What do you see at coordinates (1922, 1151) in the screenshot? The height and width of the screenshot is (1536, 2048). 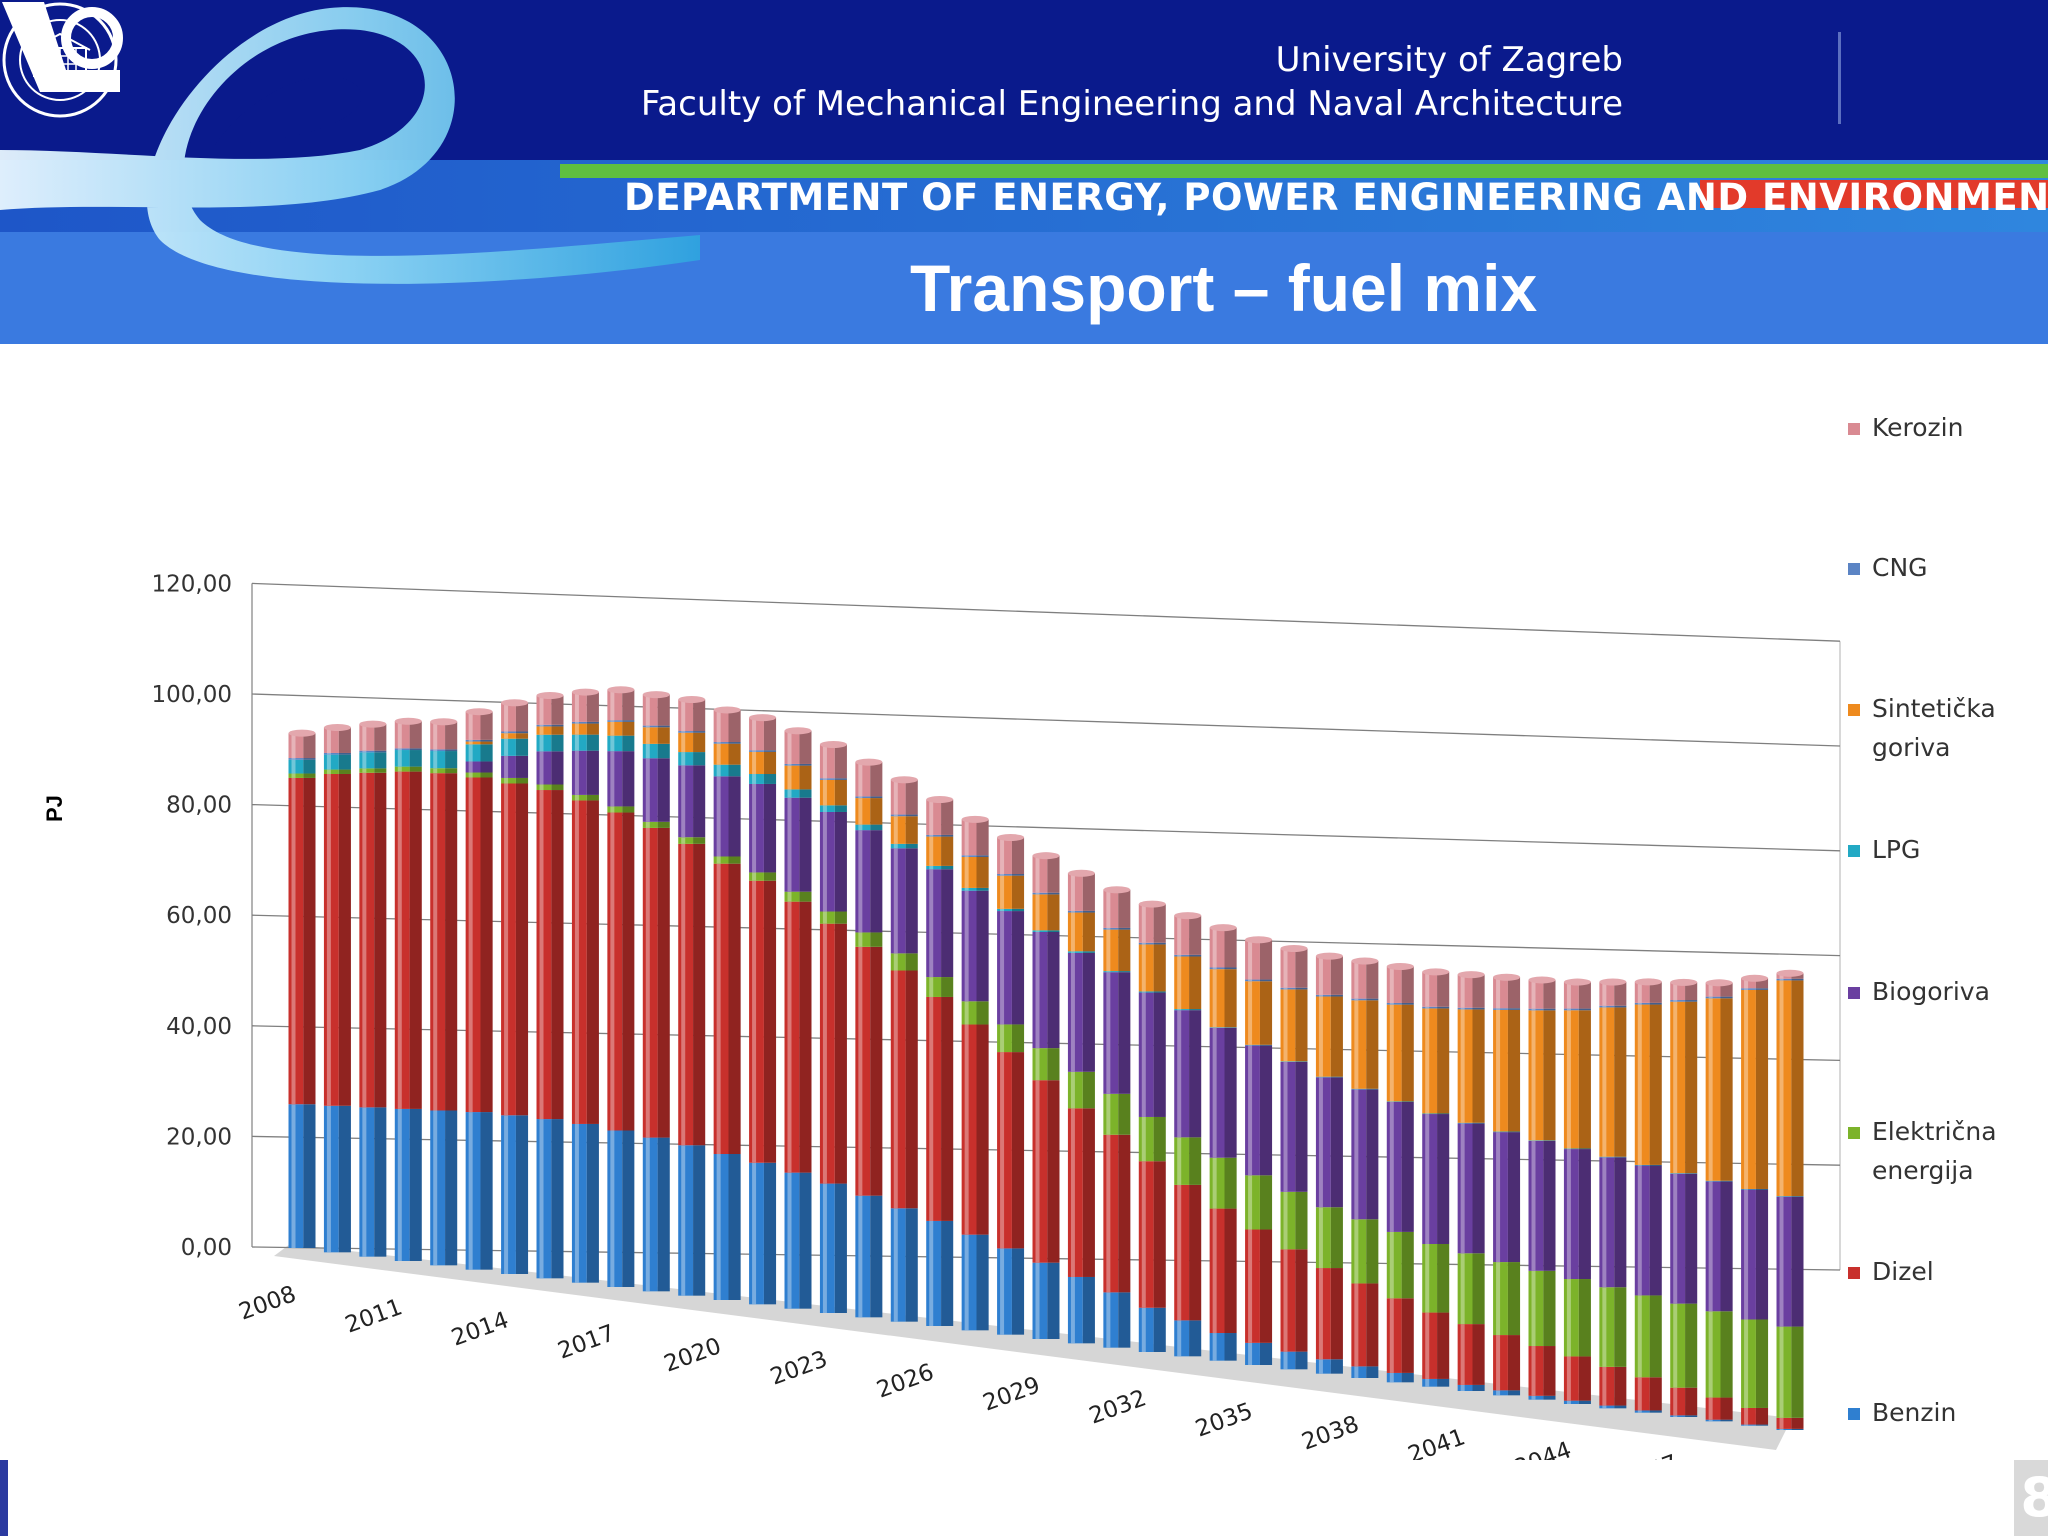 I see `legend-item: Električna energija` at bounding box center [1922, 1151].